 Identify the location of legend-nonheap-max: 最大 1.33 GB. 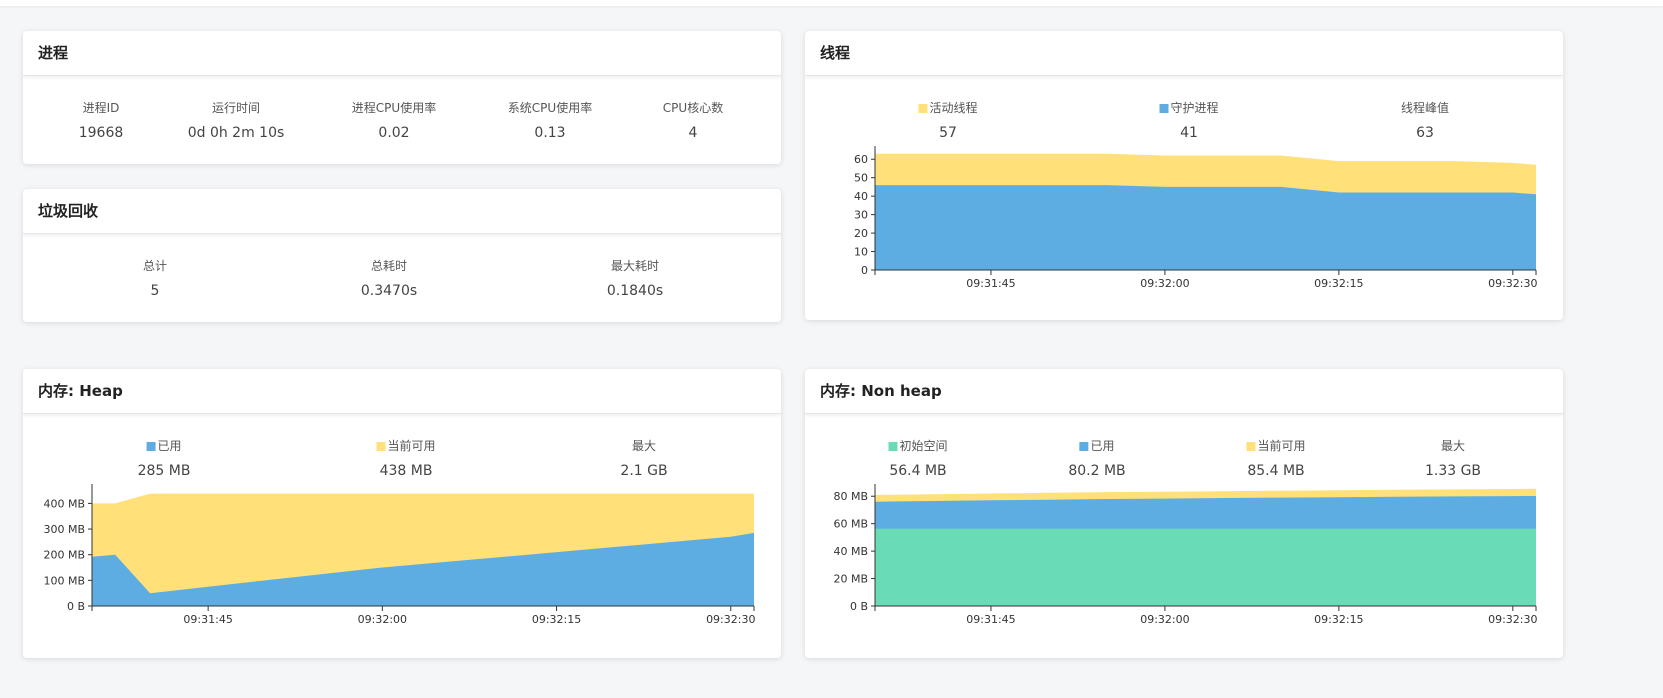
(1453, 458).